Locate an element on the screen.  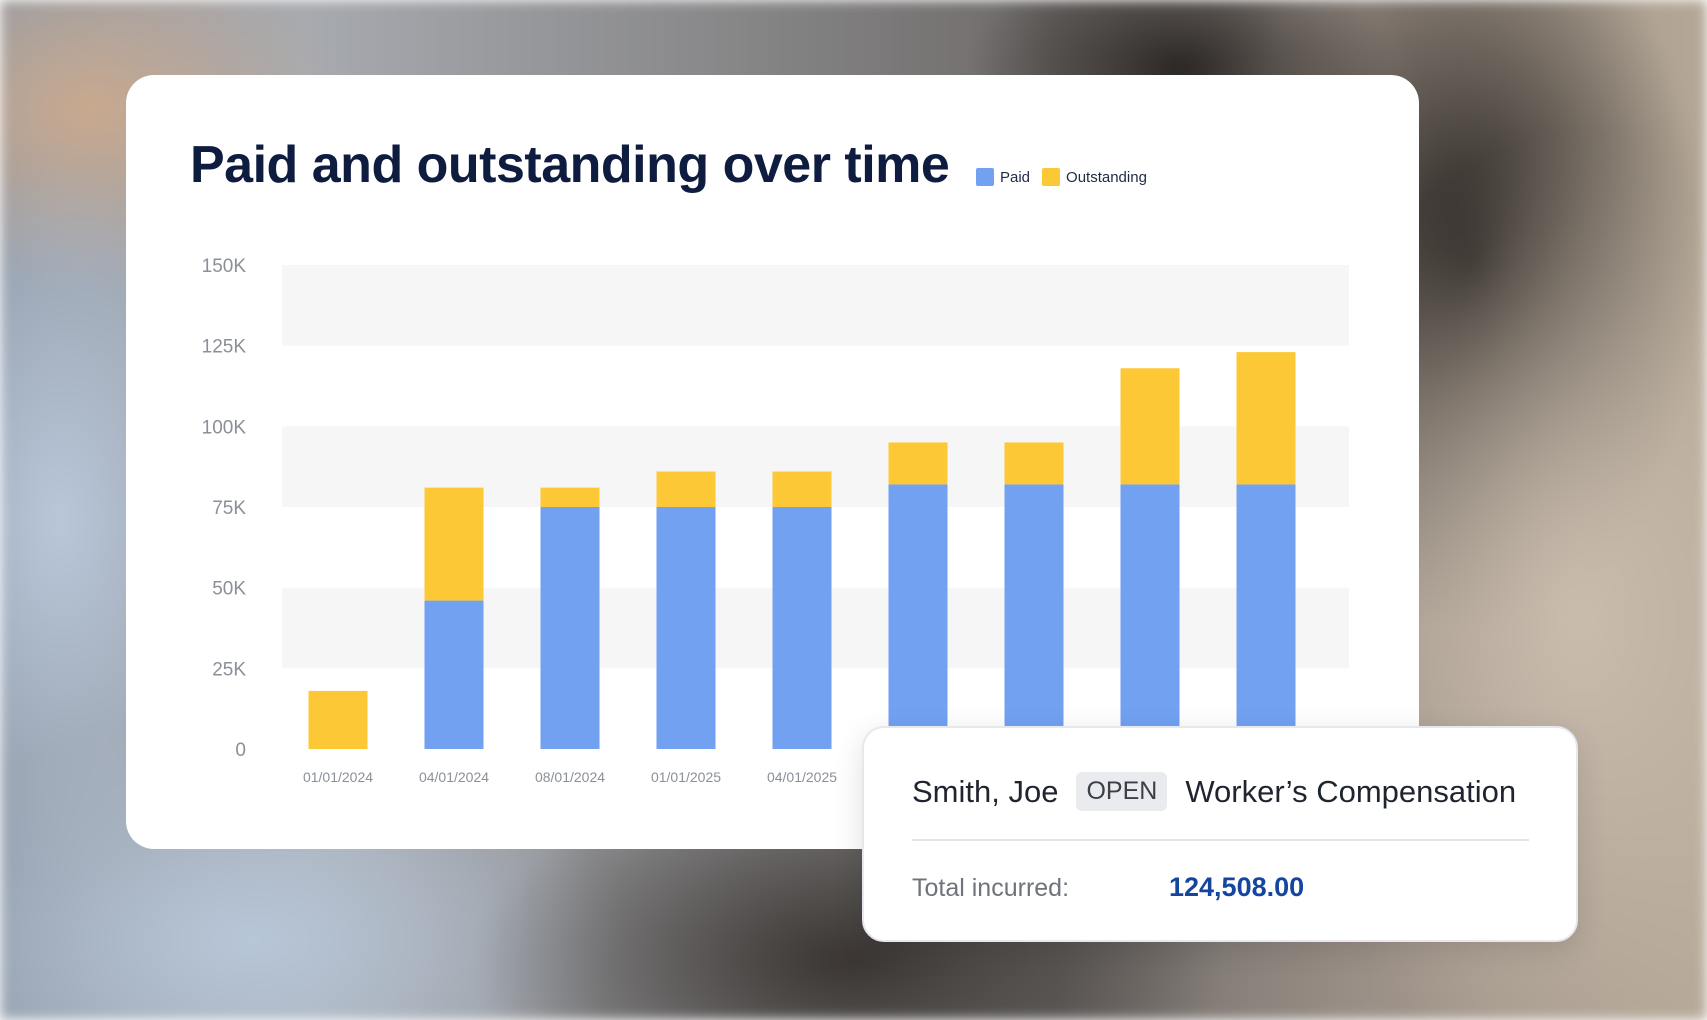
y-tick-label: 75K is located at coordinates (229, 508).